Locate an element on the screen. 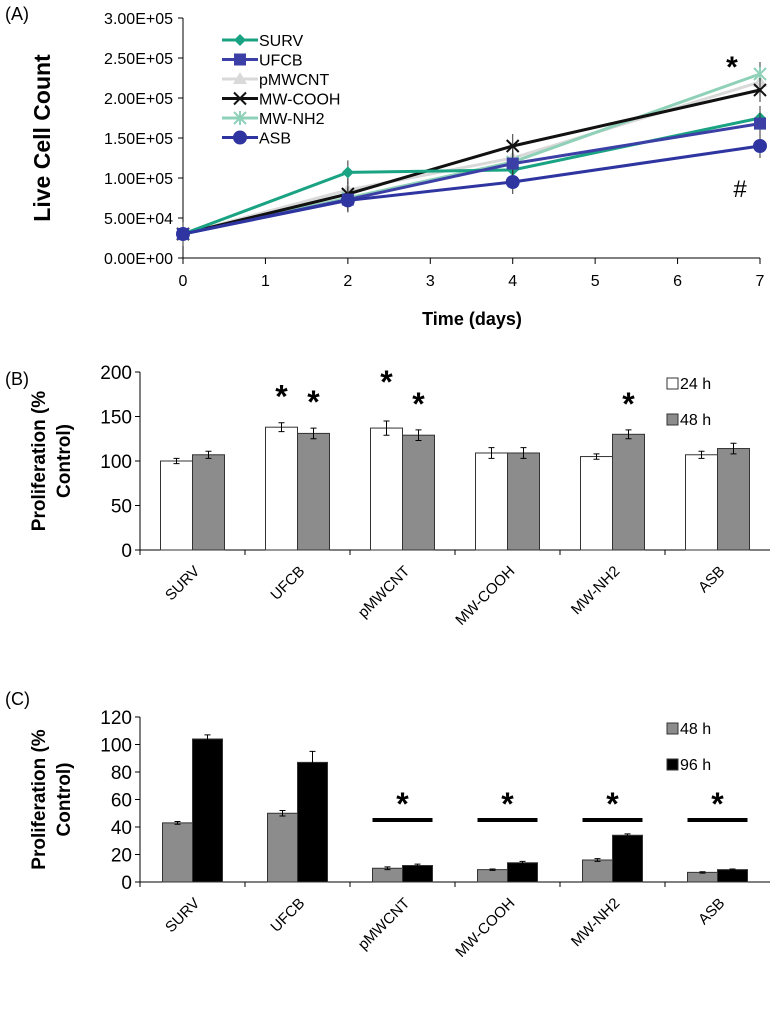  legend-label: pMWCNT is located at coordinates (294, 80).